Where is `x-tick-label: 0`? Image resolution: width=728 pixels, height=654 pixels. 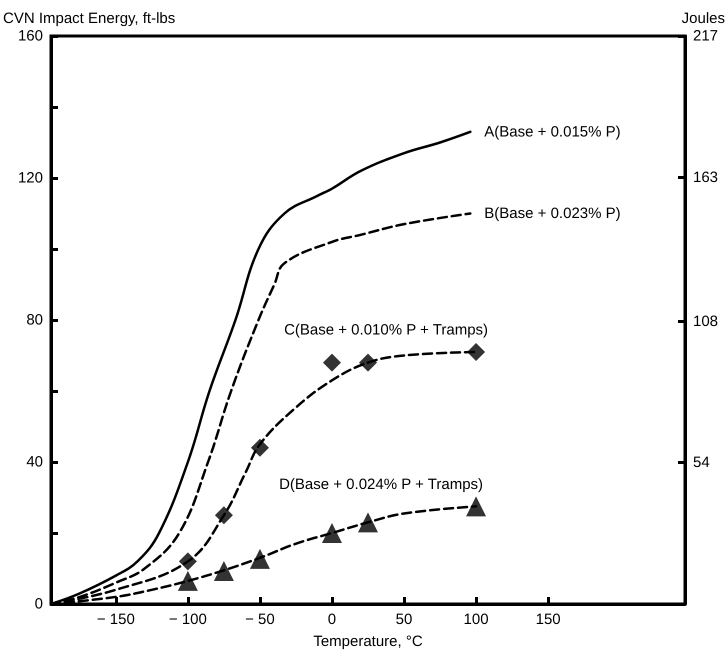
x-tick-label: 0 is located at coordinates (332, 619).